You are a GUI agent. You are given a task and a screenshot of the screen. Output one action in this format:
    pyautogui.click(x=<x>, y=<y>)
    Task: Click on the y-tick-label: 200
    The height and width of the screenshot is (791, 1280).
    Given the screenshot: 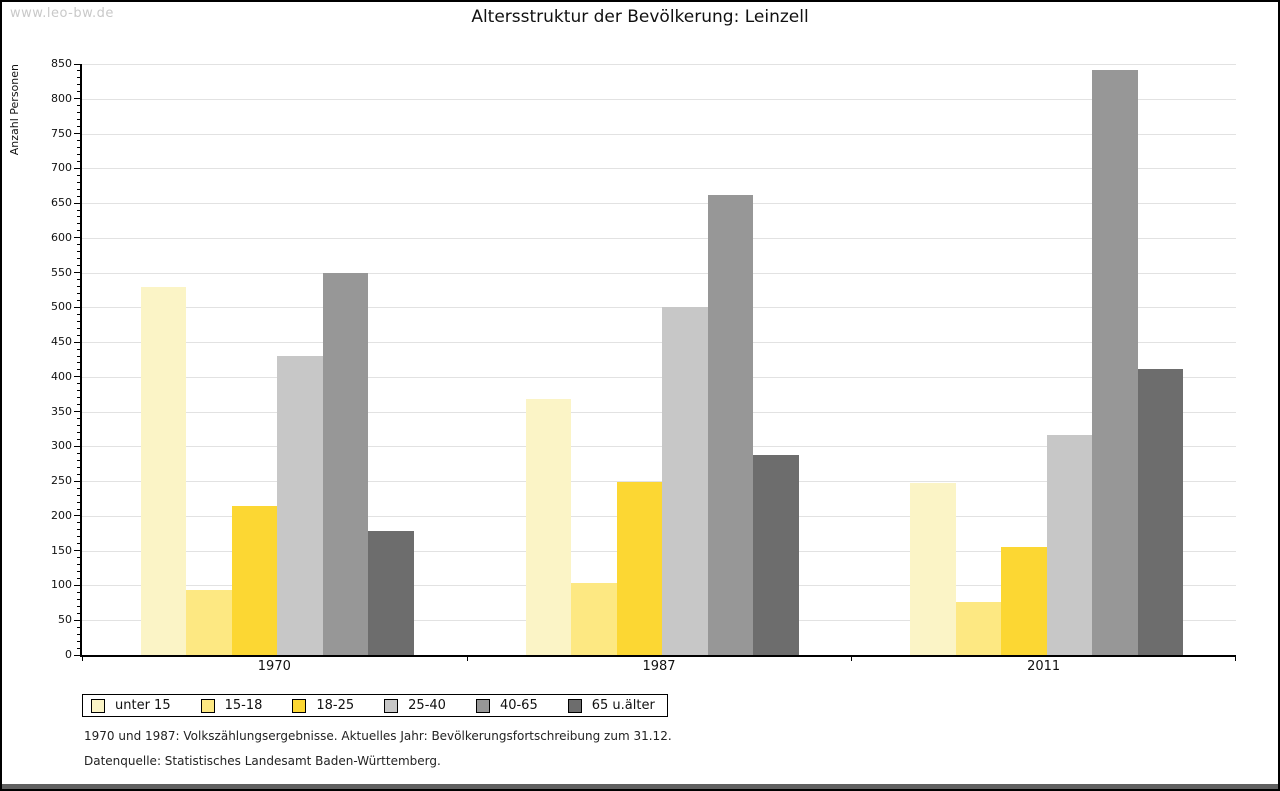 What is the action you would take?
    pyautogui.click(x=61, y=515)
    